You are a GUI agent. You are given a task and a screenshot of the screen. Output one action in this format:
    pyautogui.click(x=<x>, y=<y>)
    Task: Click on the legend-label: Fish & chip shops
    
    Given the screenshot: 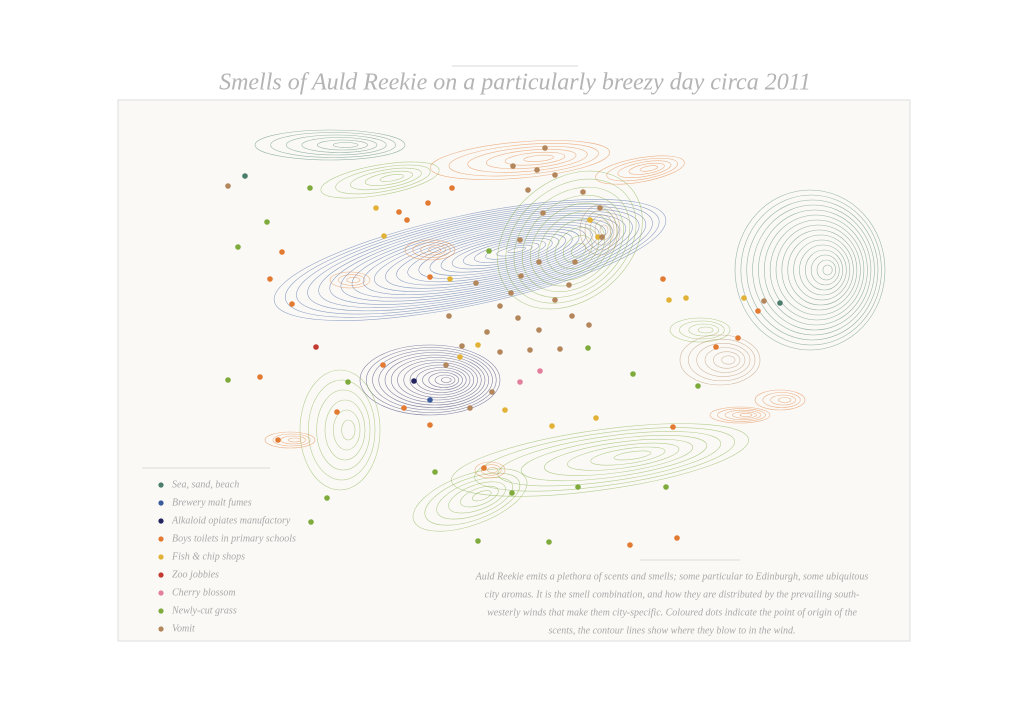 What is the action you would take?
    pyautogui.click(x=208, y=556)
    